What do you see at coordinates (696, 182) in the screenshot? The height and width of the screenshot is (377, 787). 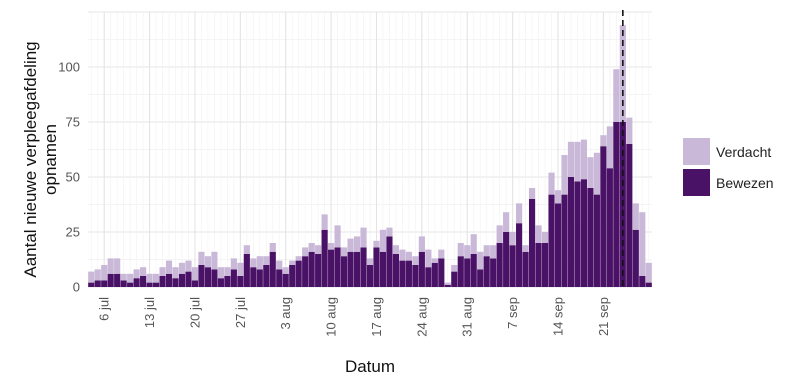 I see `legend-swatch` at bounding box center [696, 182].